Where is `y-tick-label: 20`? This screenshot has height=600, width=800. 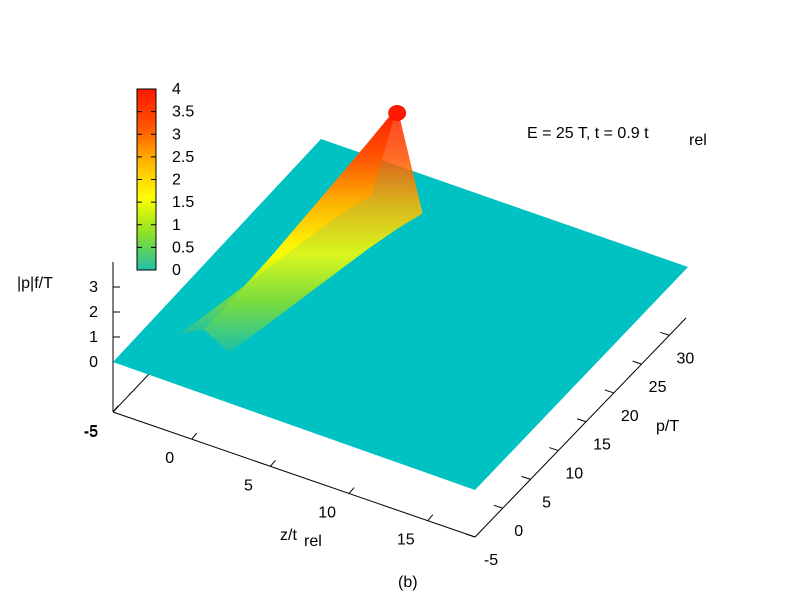
y-tick-label: 20 is located at coordinates (630, 416).